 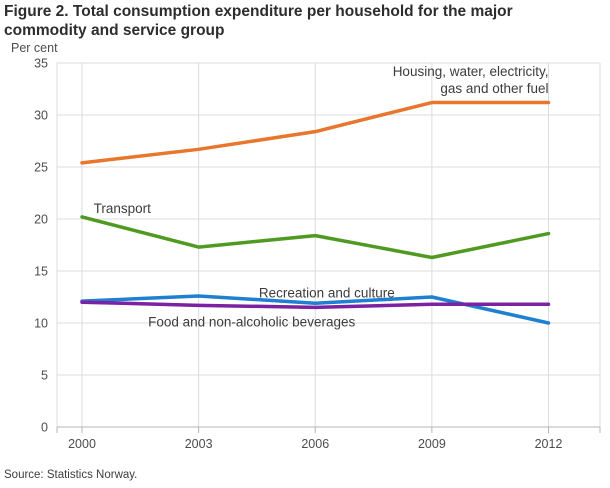 What do you see at coordinates (327, 293) in the screenshot?
I see `label-recreation: Recreation and culture` at bounding box center [327, 293].